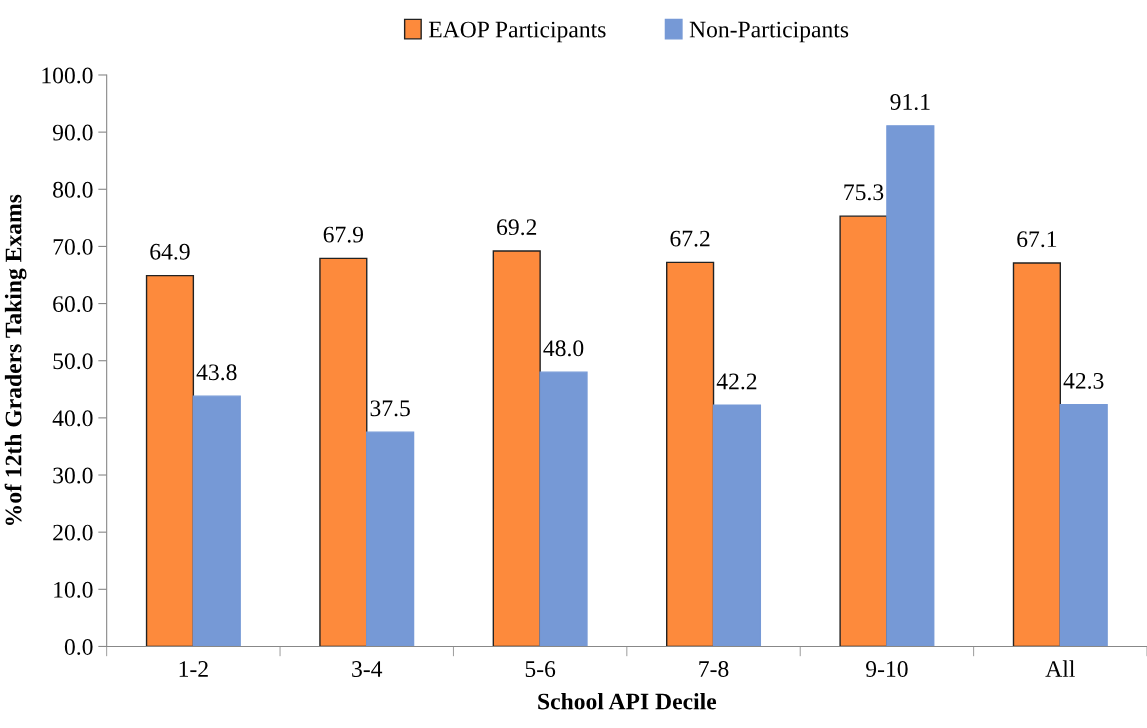  I want to click on data-label: 67.2, so click(690, 238).